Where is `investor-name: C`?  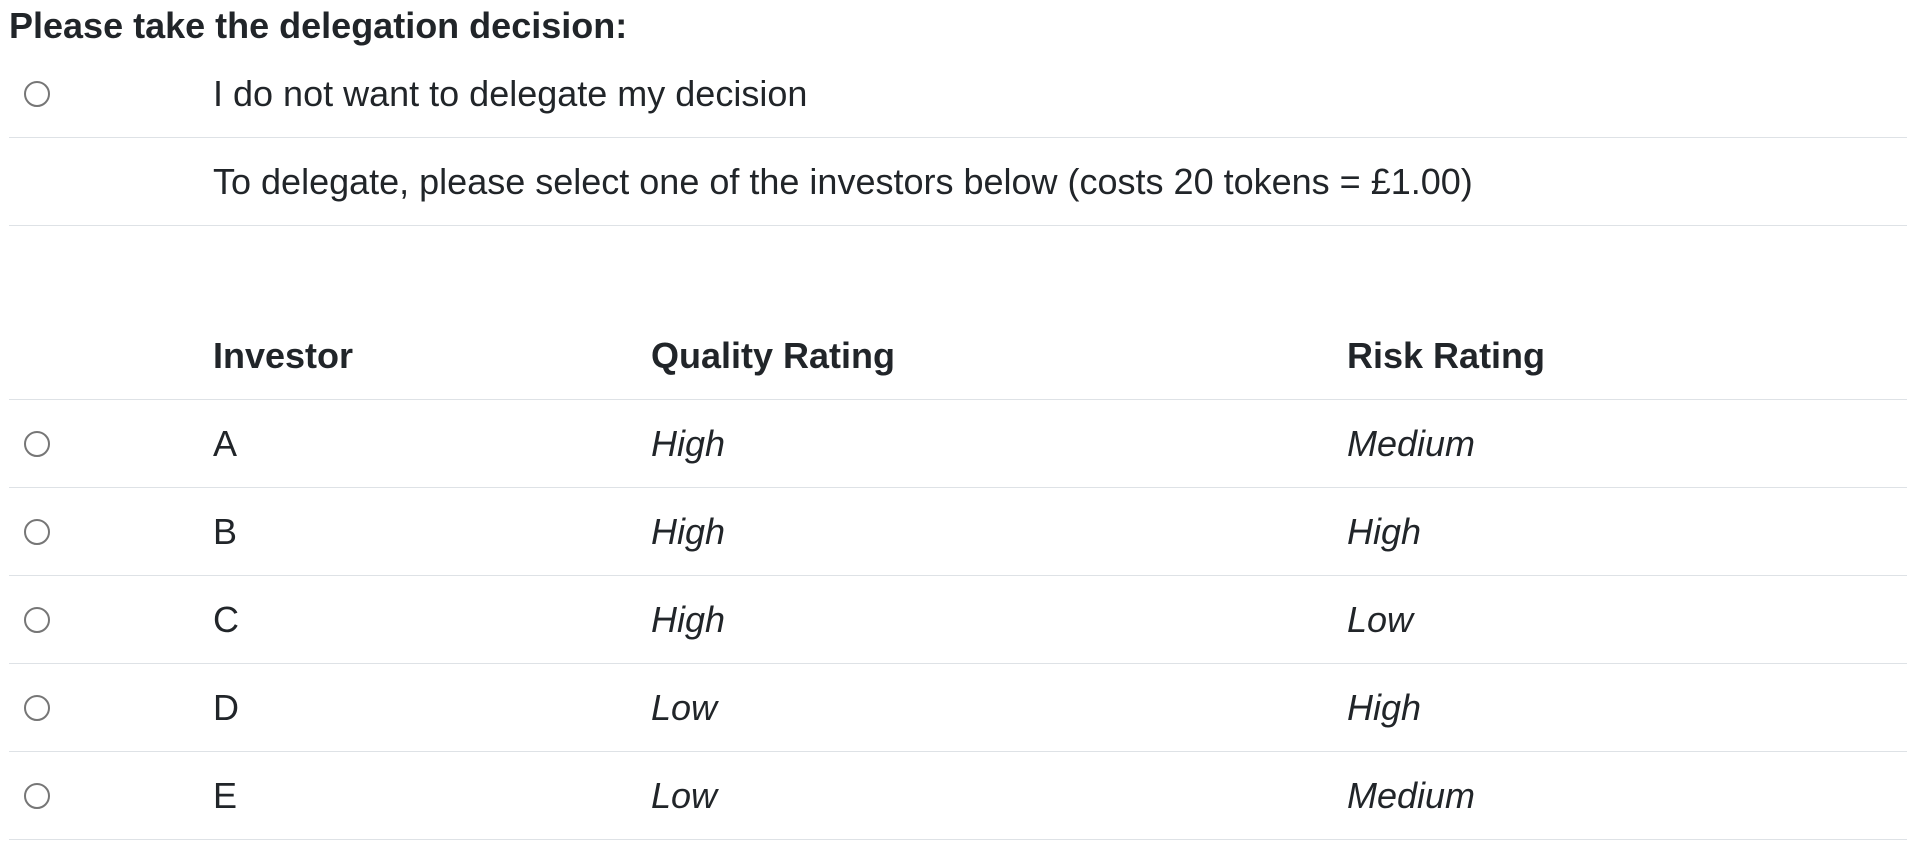 investor-name: C is located at coordinates (226, 619).